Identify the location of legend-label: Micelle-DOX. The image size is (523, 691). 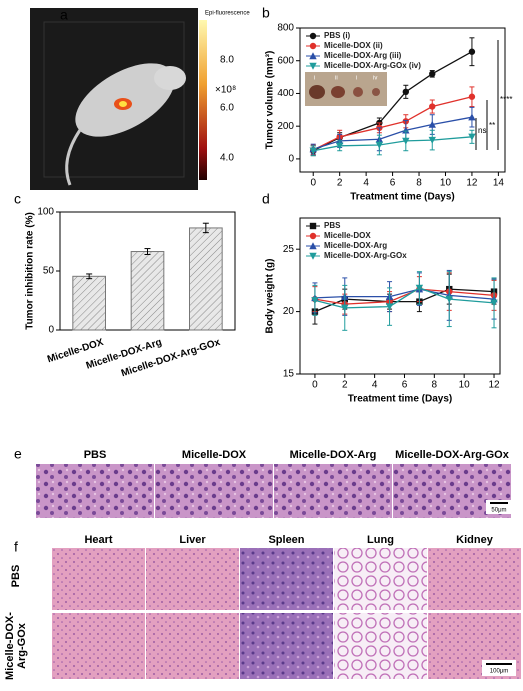
(347, 235).